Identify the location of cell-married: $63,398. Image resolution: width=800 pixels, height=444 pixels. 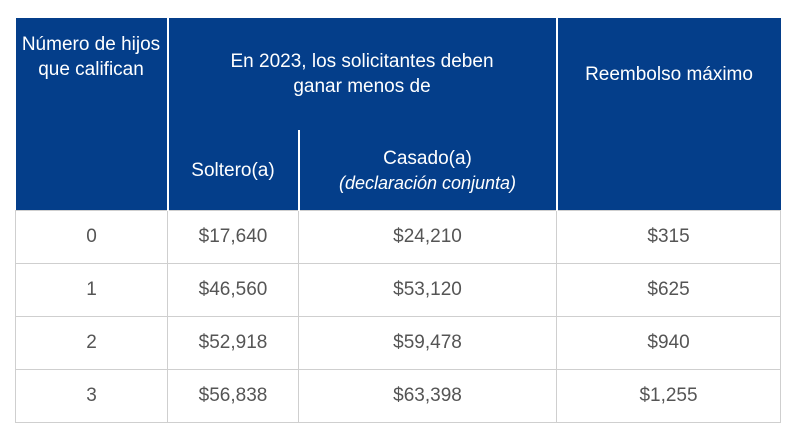
(427, 396).